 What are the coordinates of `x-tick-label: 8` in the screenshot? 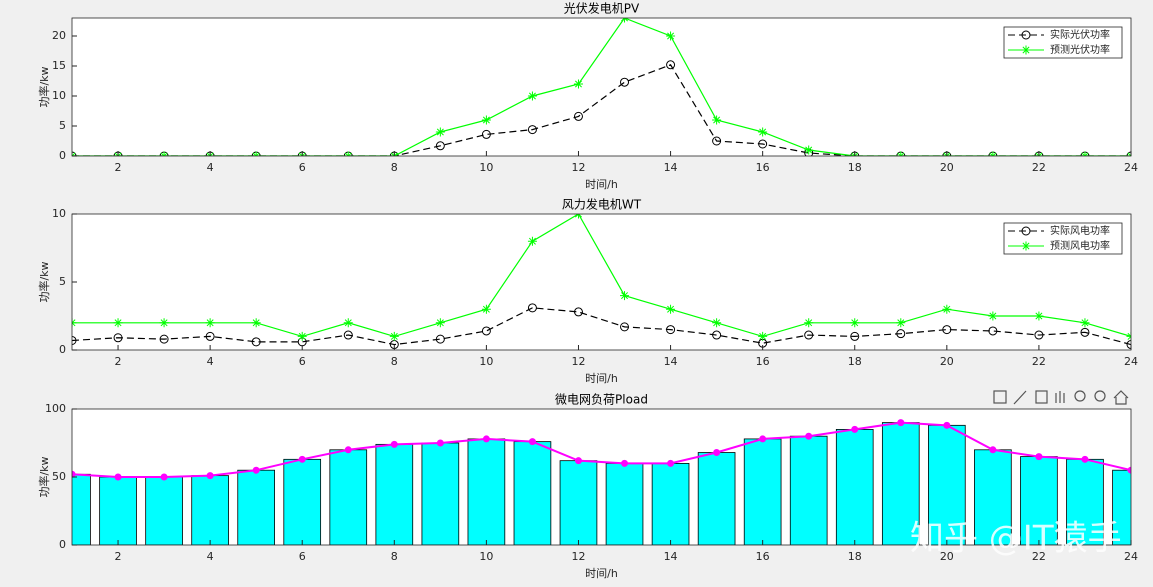 It's located at (394, 556).